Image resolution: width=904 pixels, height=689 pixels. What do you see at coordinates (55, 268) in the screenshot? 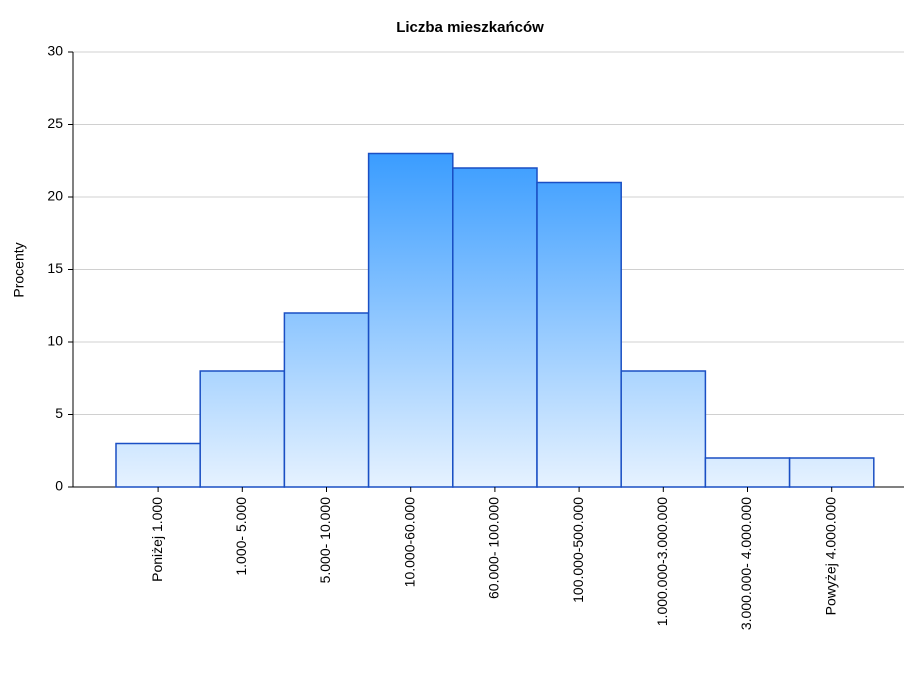
I see `y-tick-label: 15` at bounding box center [55, 268].